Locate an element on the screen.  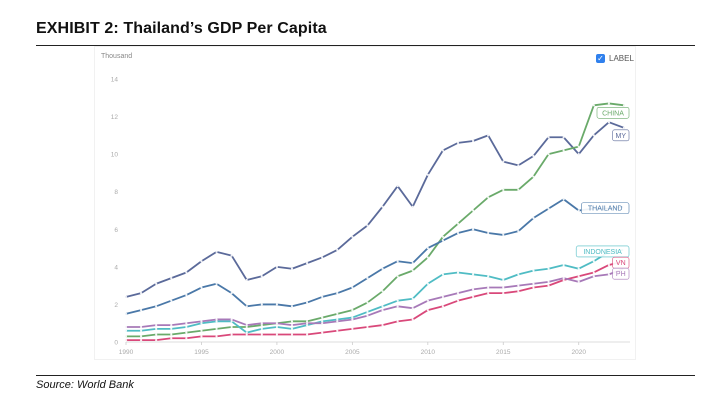
x-tick-label: 2005 is located at coordinates (352, 352).